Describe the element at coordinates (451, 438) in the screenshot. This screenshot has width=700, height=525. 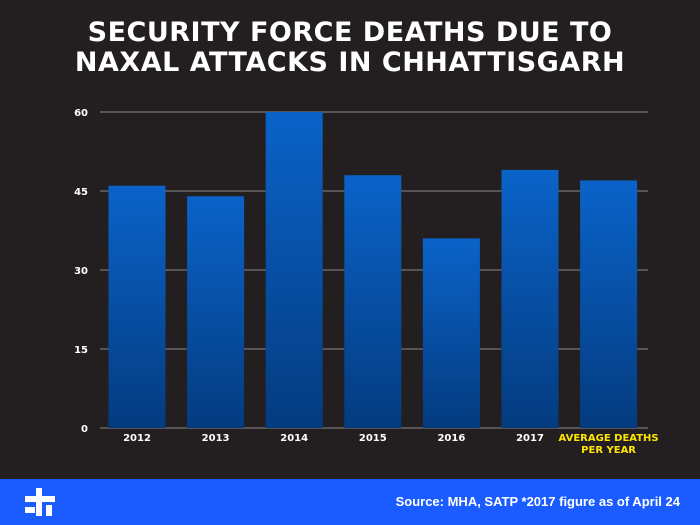
I see `x-tick-label: 2016` at that location.